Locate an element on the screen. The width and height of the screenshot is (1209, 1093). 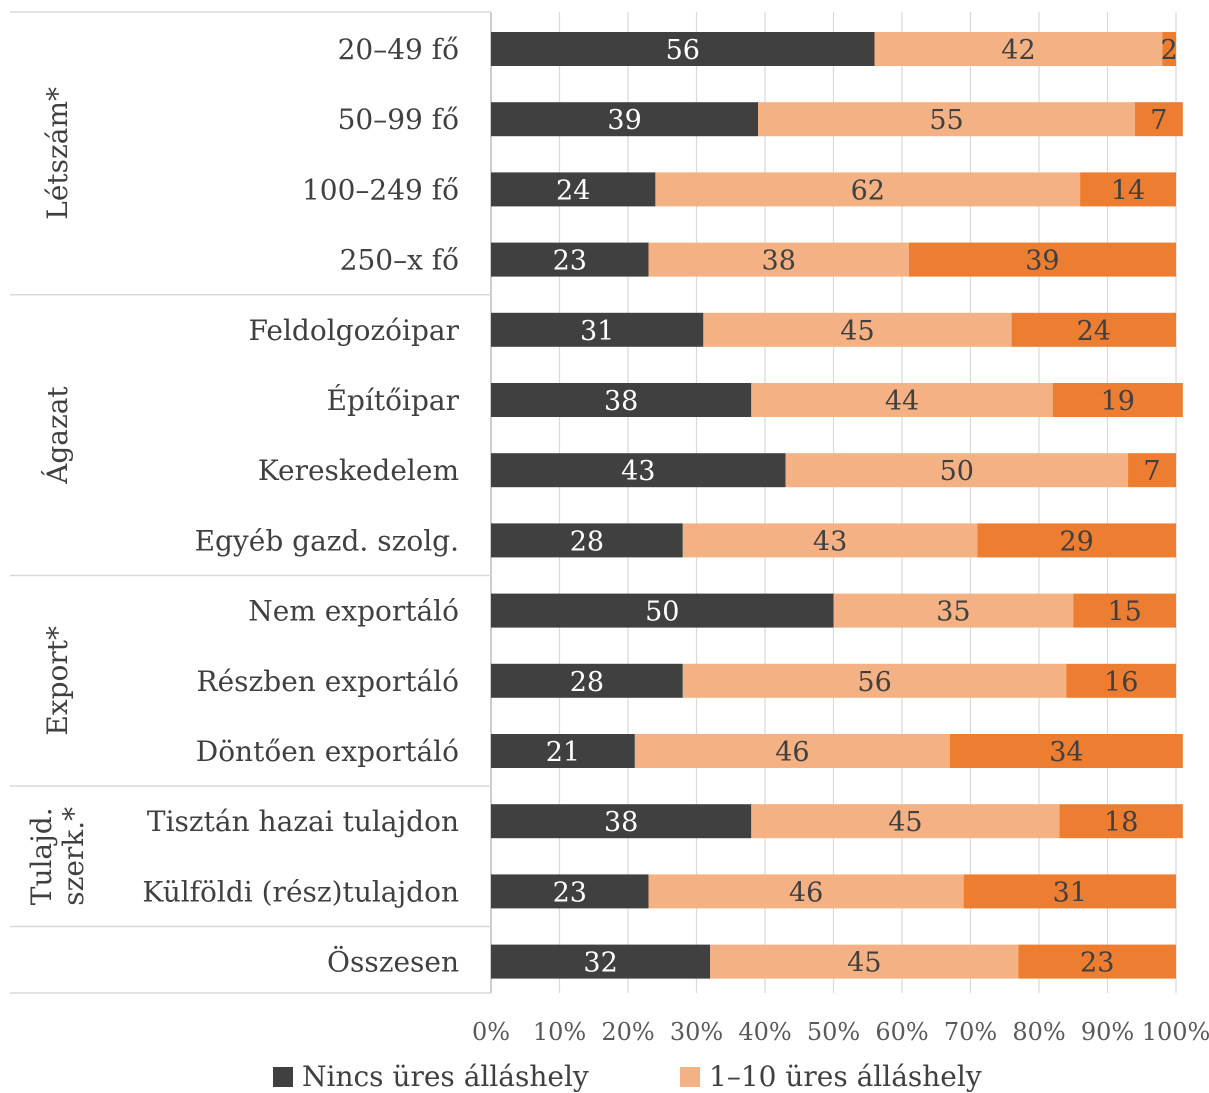
category-label: 100–249 fő is located at coordinates (380, 189).